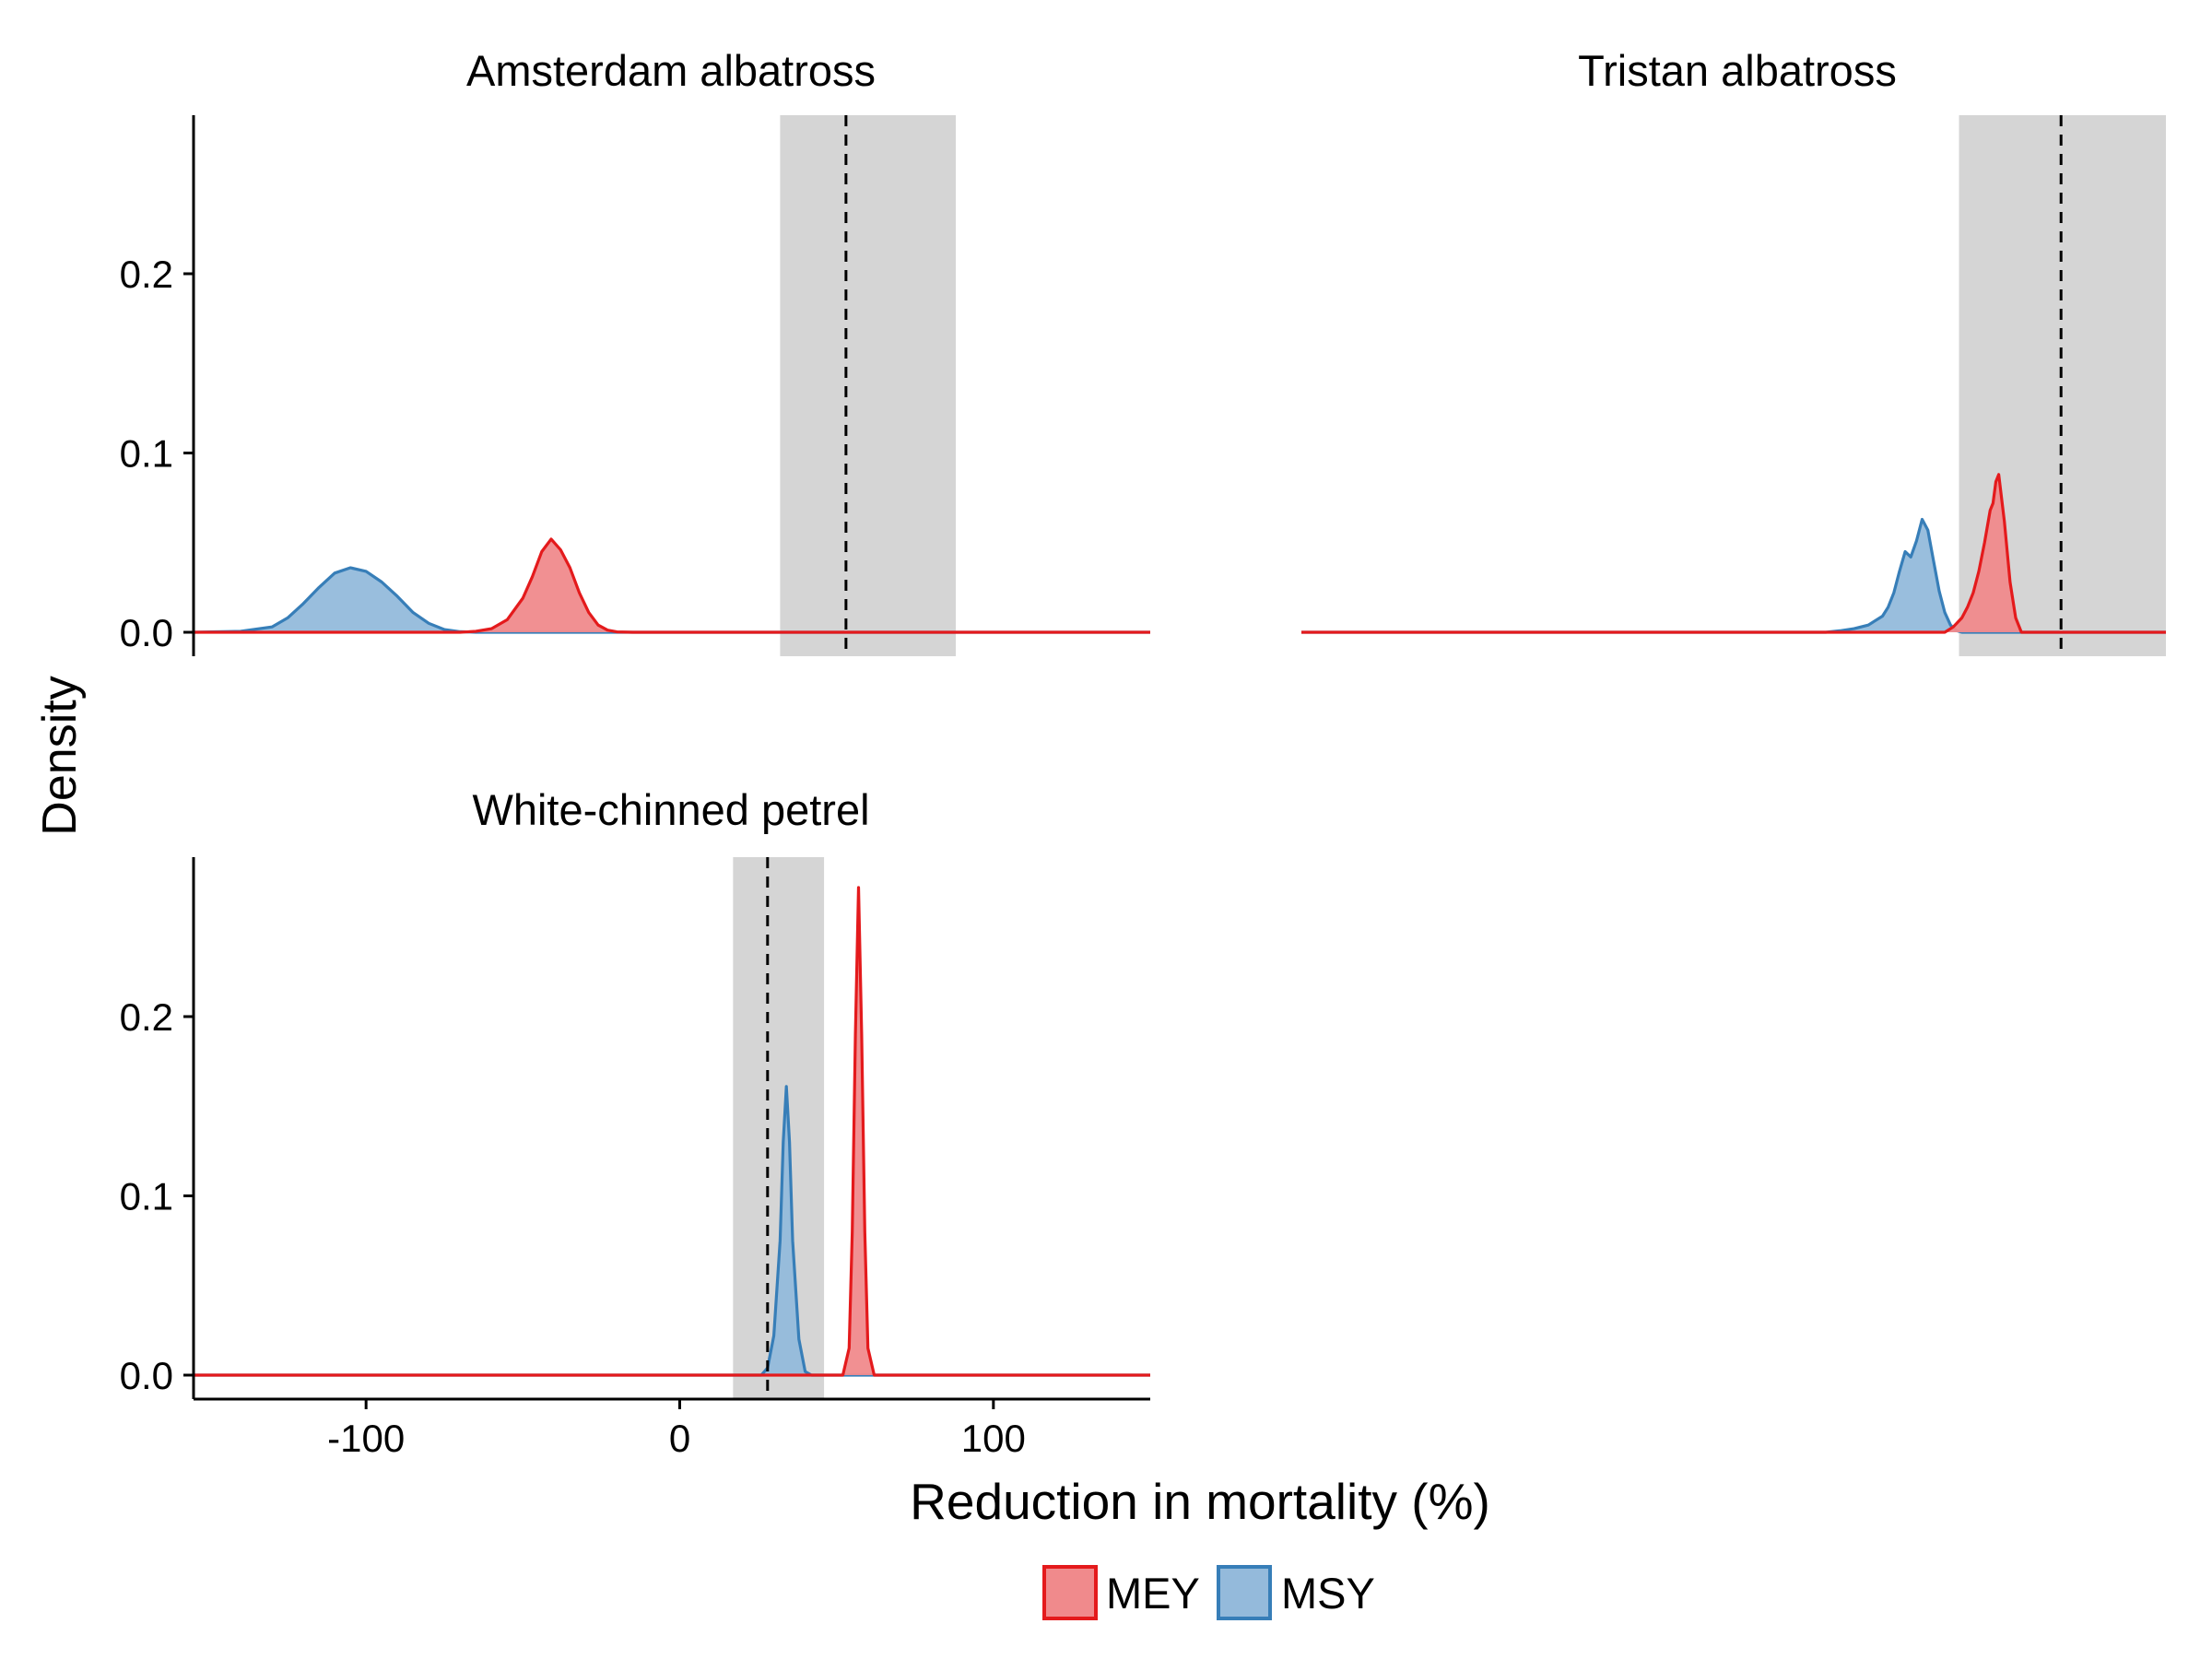 The width and height of the screenshot is (2212, 1659). What do you see at coordinates (868, 385) in the screenshot?
I see `reference-band` at bounding box center [868, 385].